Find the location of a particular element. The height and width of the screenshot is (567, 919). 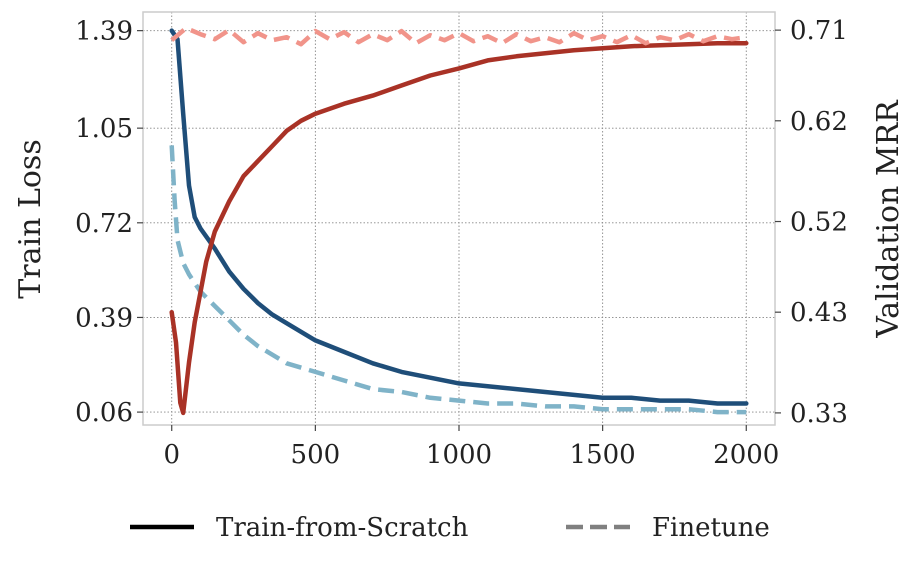

legend-label-finetune: Finetune is located at coordinates (711, 528).